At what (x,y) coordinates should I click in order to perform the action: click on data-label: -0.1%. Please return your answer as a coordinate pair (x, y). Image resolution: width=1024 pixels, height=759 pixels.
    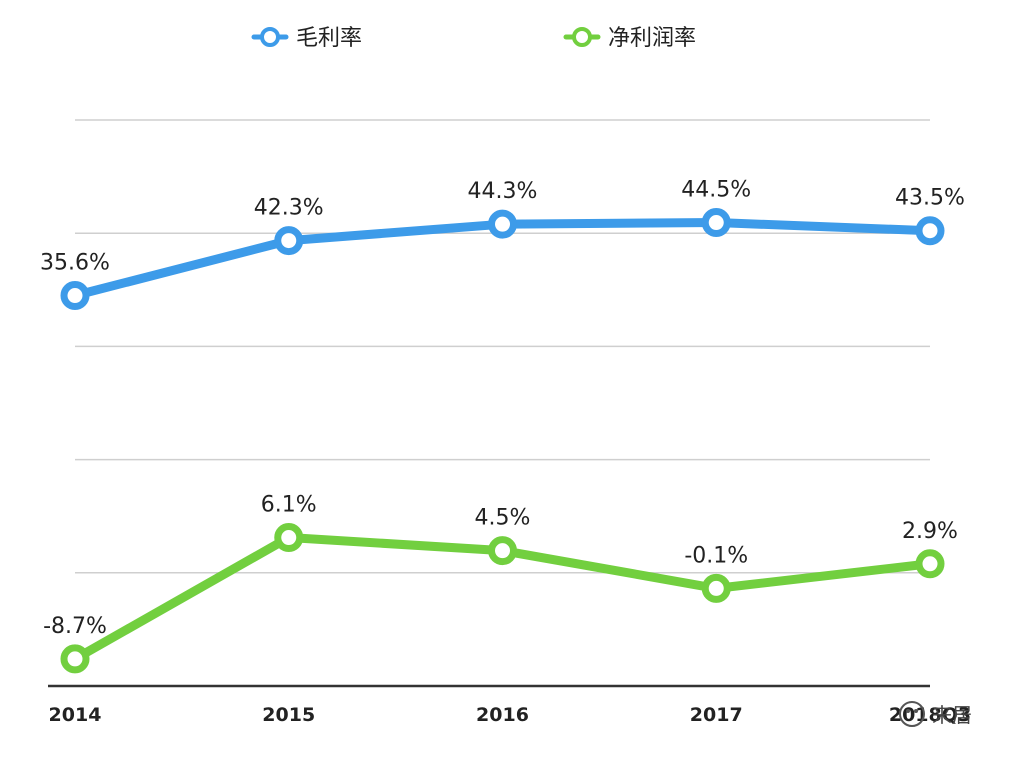
    Looking at the image, I should click on (716, 555).